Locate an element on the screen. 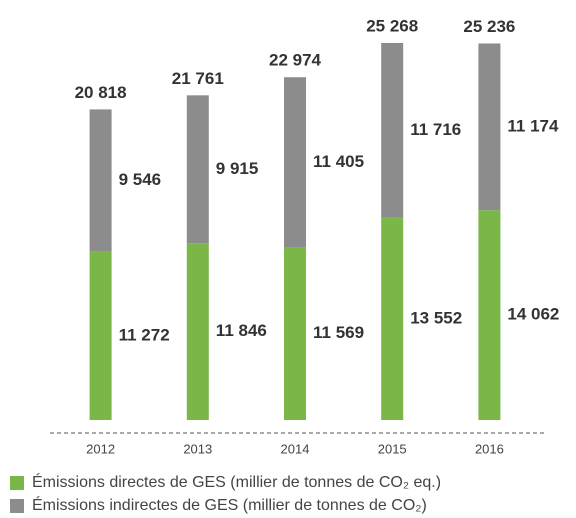 The height and width of the screenshot is (518, 576). value-label: 11 846 is located at coordinates (241, 330).